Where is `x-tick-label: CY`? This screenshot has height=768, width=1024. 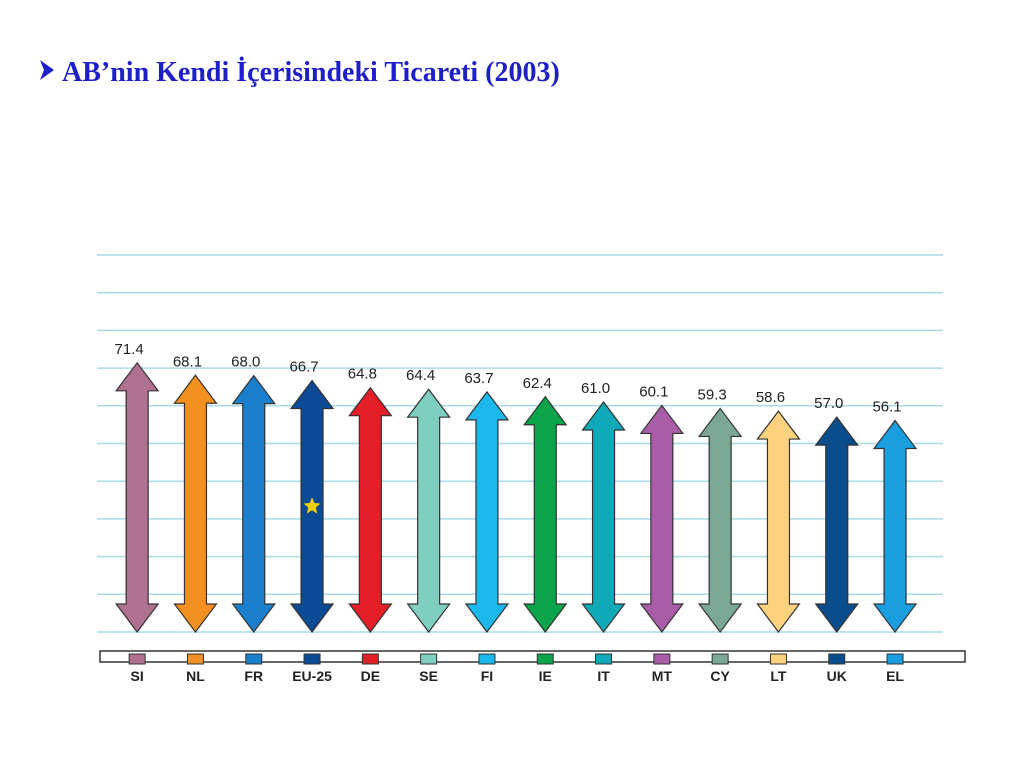 x-tick-label: CY is located at coordinates (720, 676).